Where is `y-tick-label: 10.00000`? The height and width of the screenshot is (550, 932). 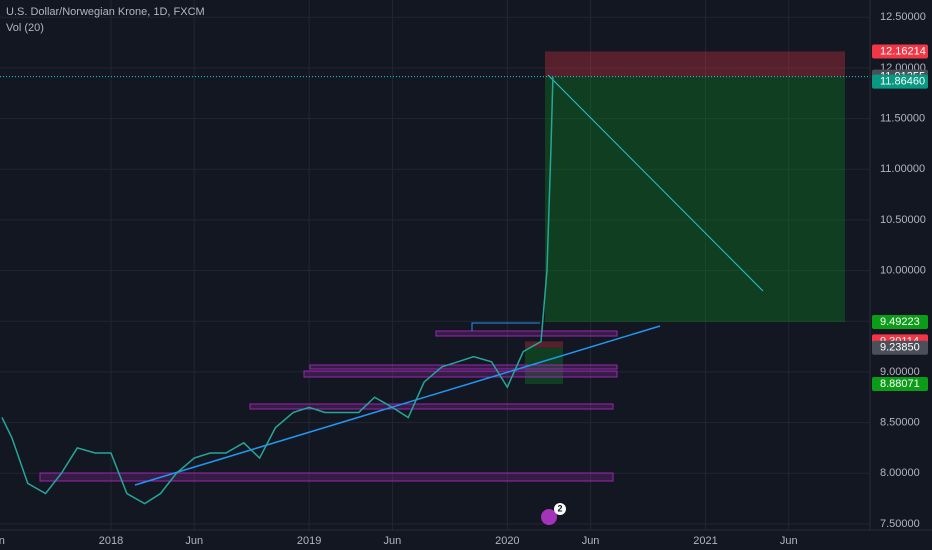
y-tick-label: 10.00000 is located at coordinates (903, 270).